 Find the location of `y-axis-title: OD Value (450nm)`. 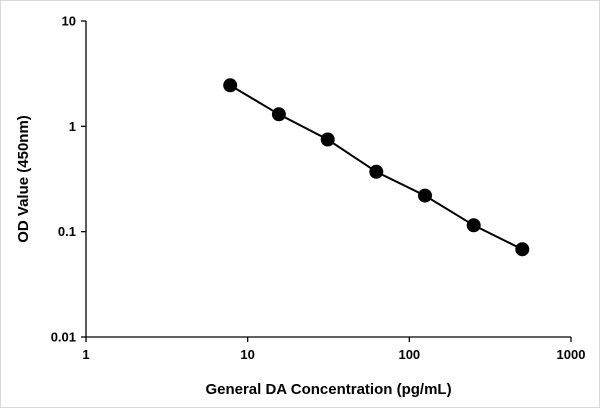

y-axis-title: OD Value (450nm) is located at coordinates (23, 179).